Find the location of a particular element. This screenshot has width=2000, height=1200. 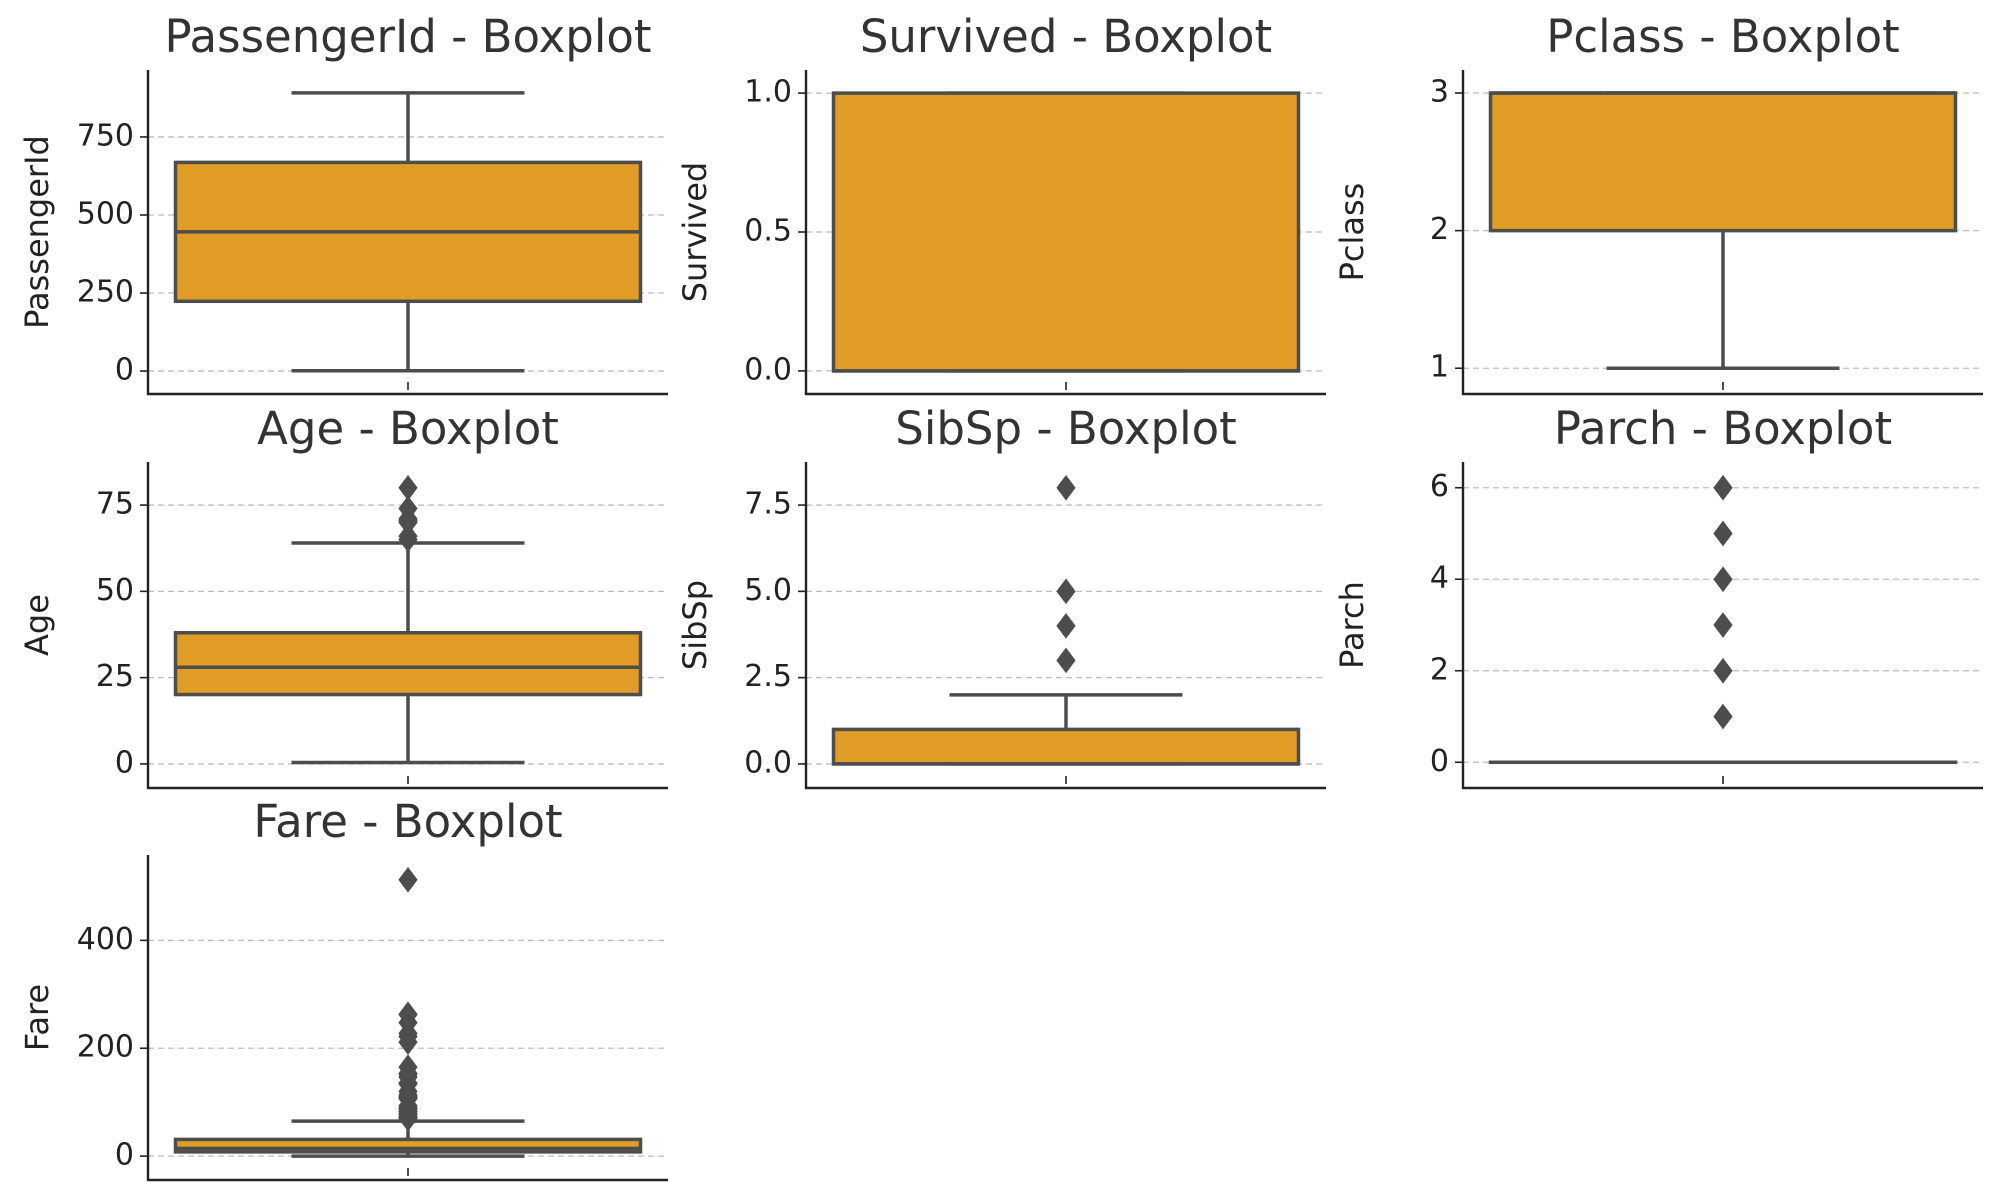

y-tick-label: 50 is located at coordinates (115, 590).